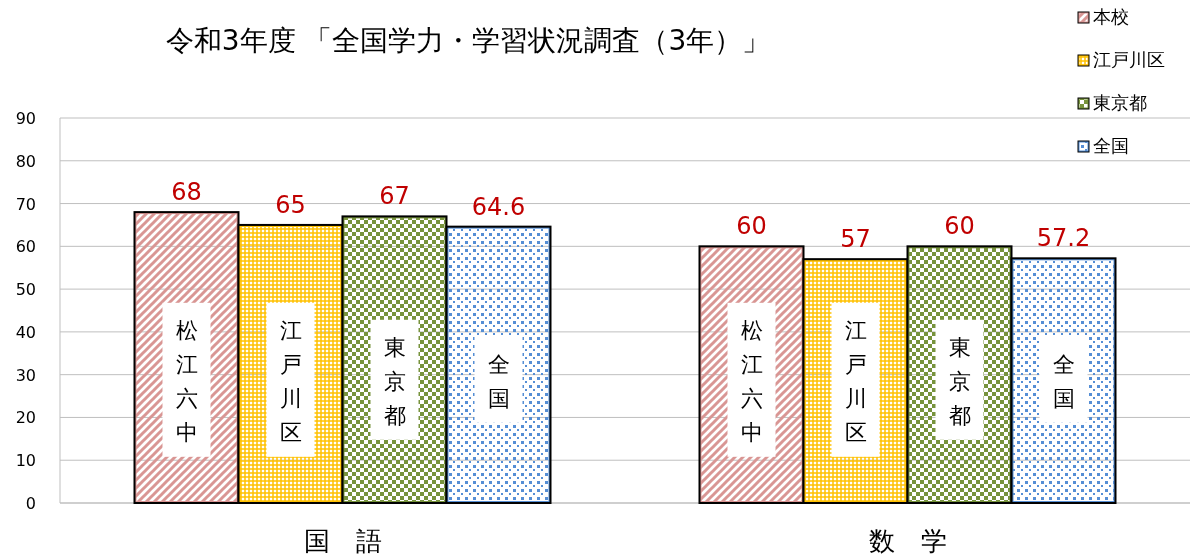 This screenshot has width=1203, height=557. Describe the element at coordinates (290, 204) in the screenshot. I see `data-label: 65` at that location.